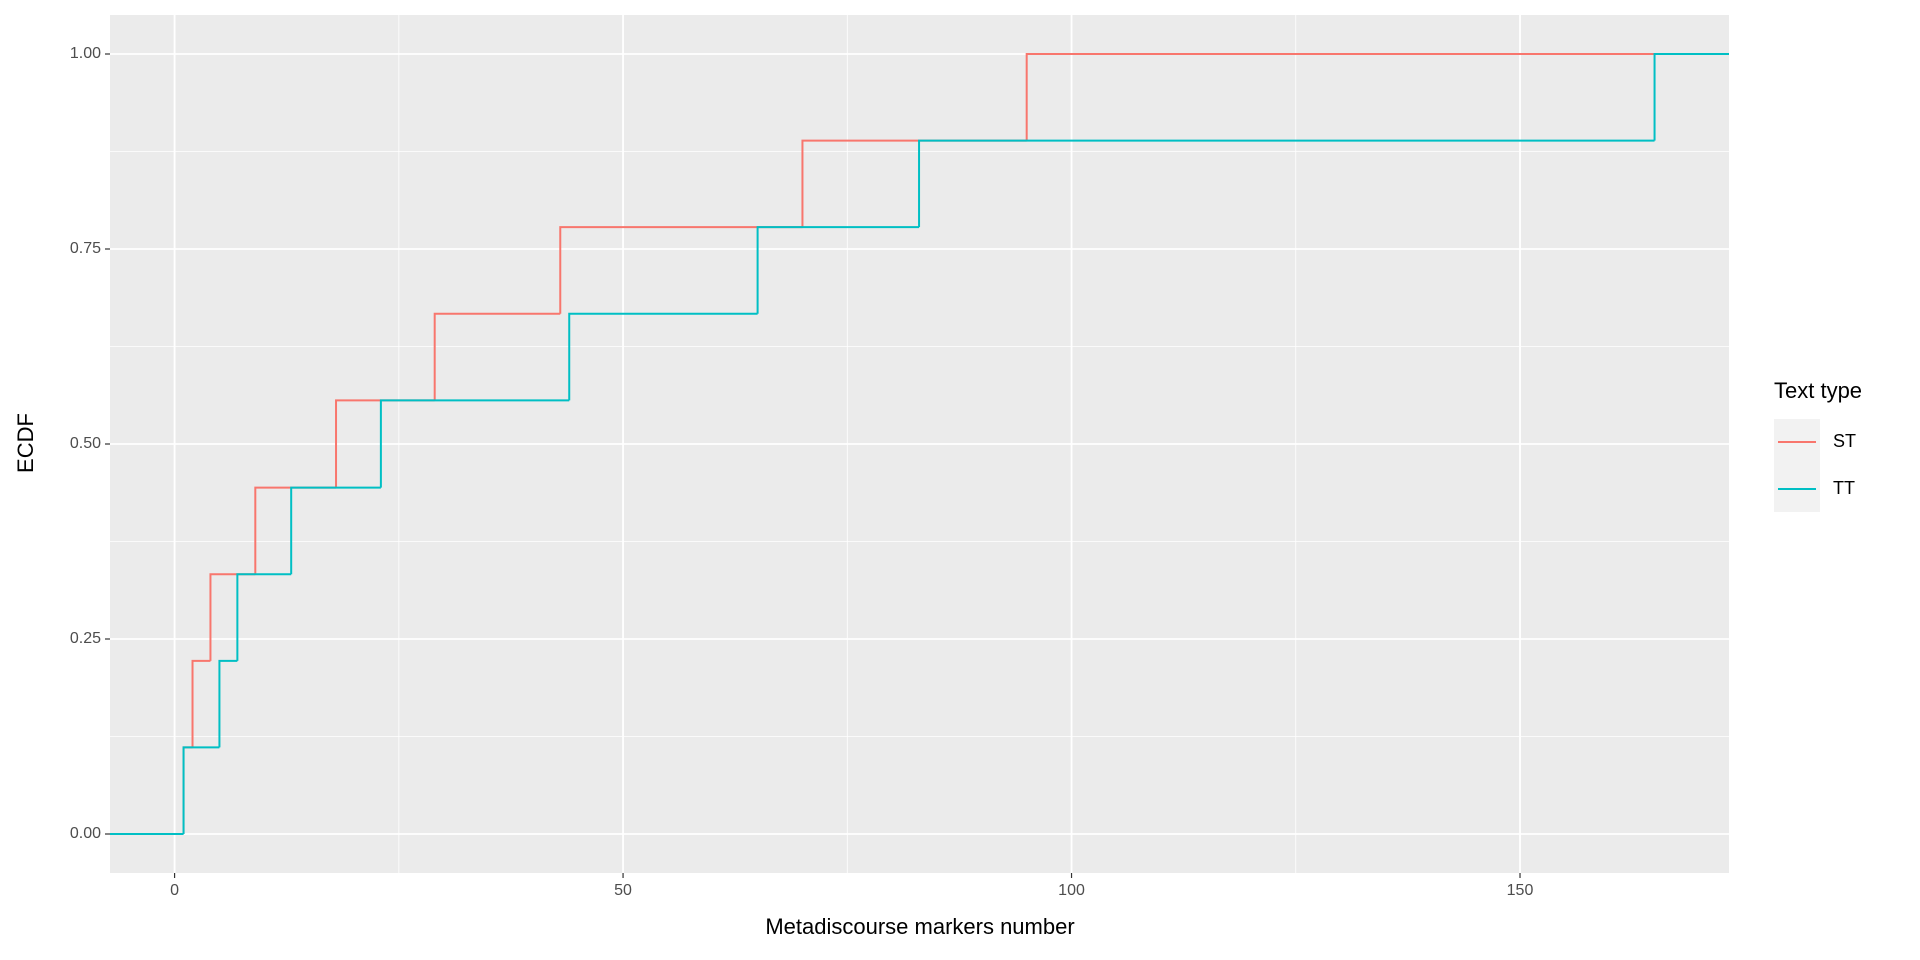  I want to click on y-tick-label: 0.75, so click(85, 248).